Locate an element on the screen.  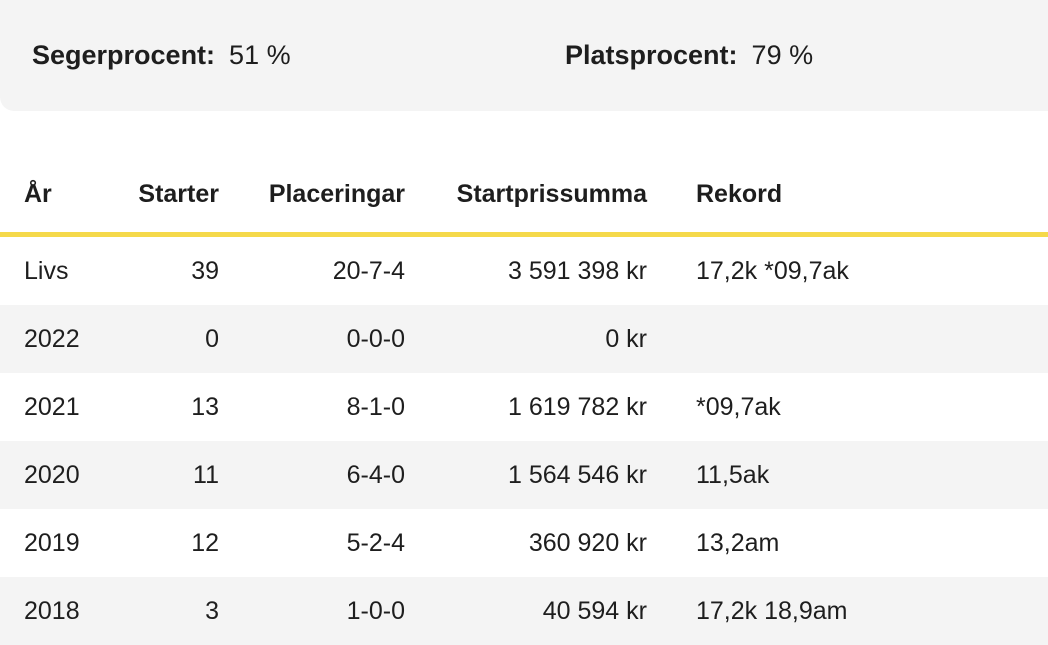
place-percentage-label: Platsprocent: is located at coordinates (651, 55).